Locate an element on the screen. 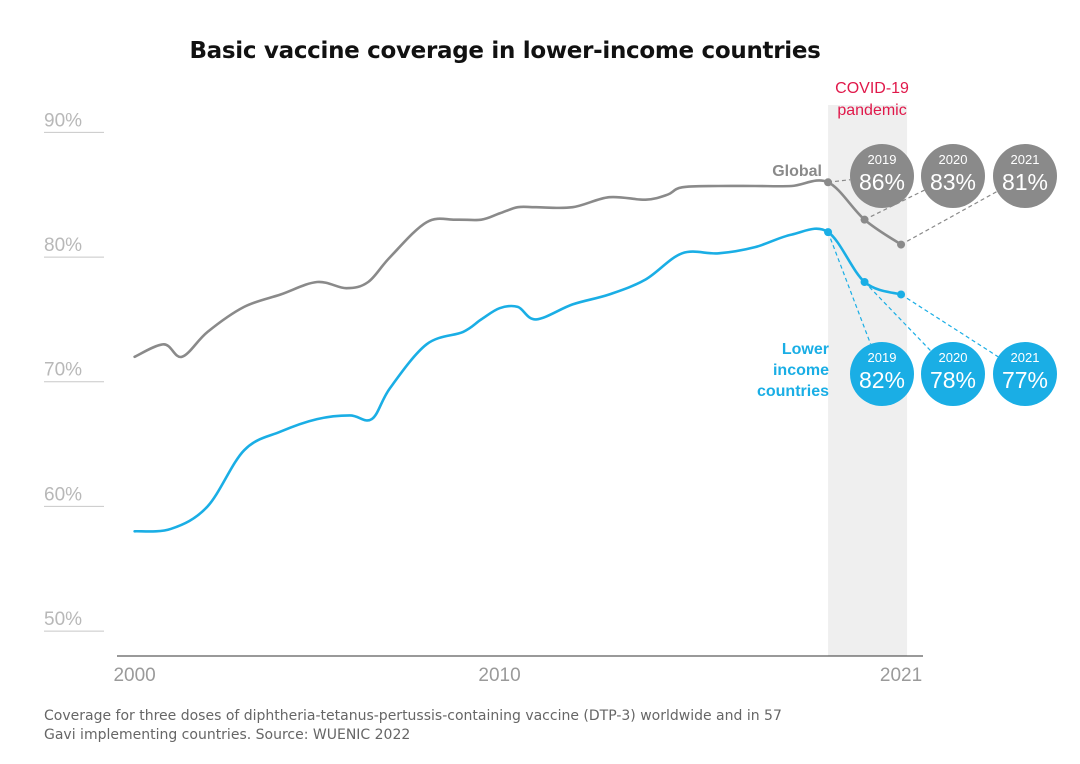  global-series-label: Global is located at coordinates (797, 171).